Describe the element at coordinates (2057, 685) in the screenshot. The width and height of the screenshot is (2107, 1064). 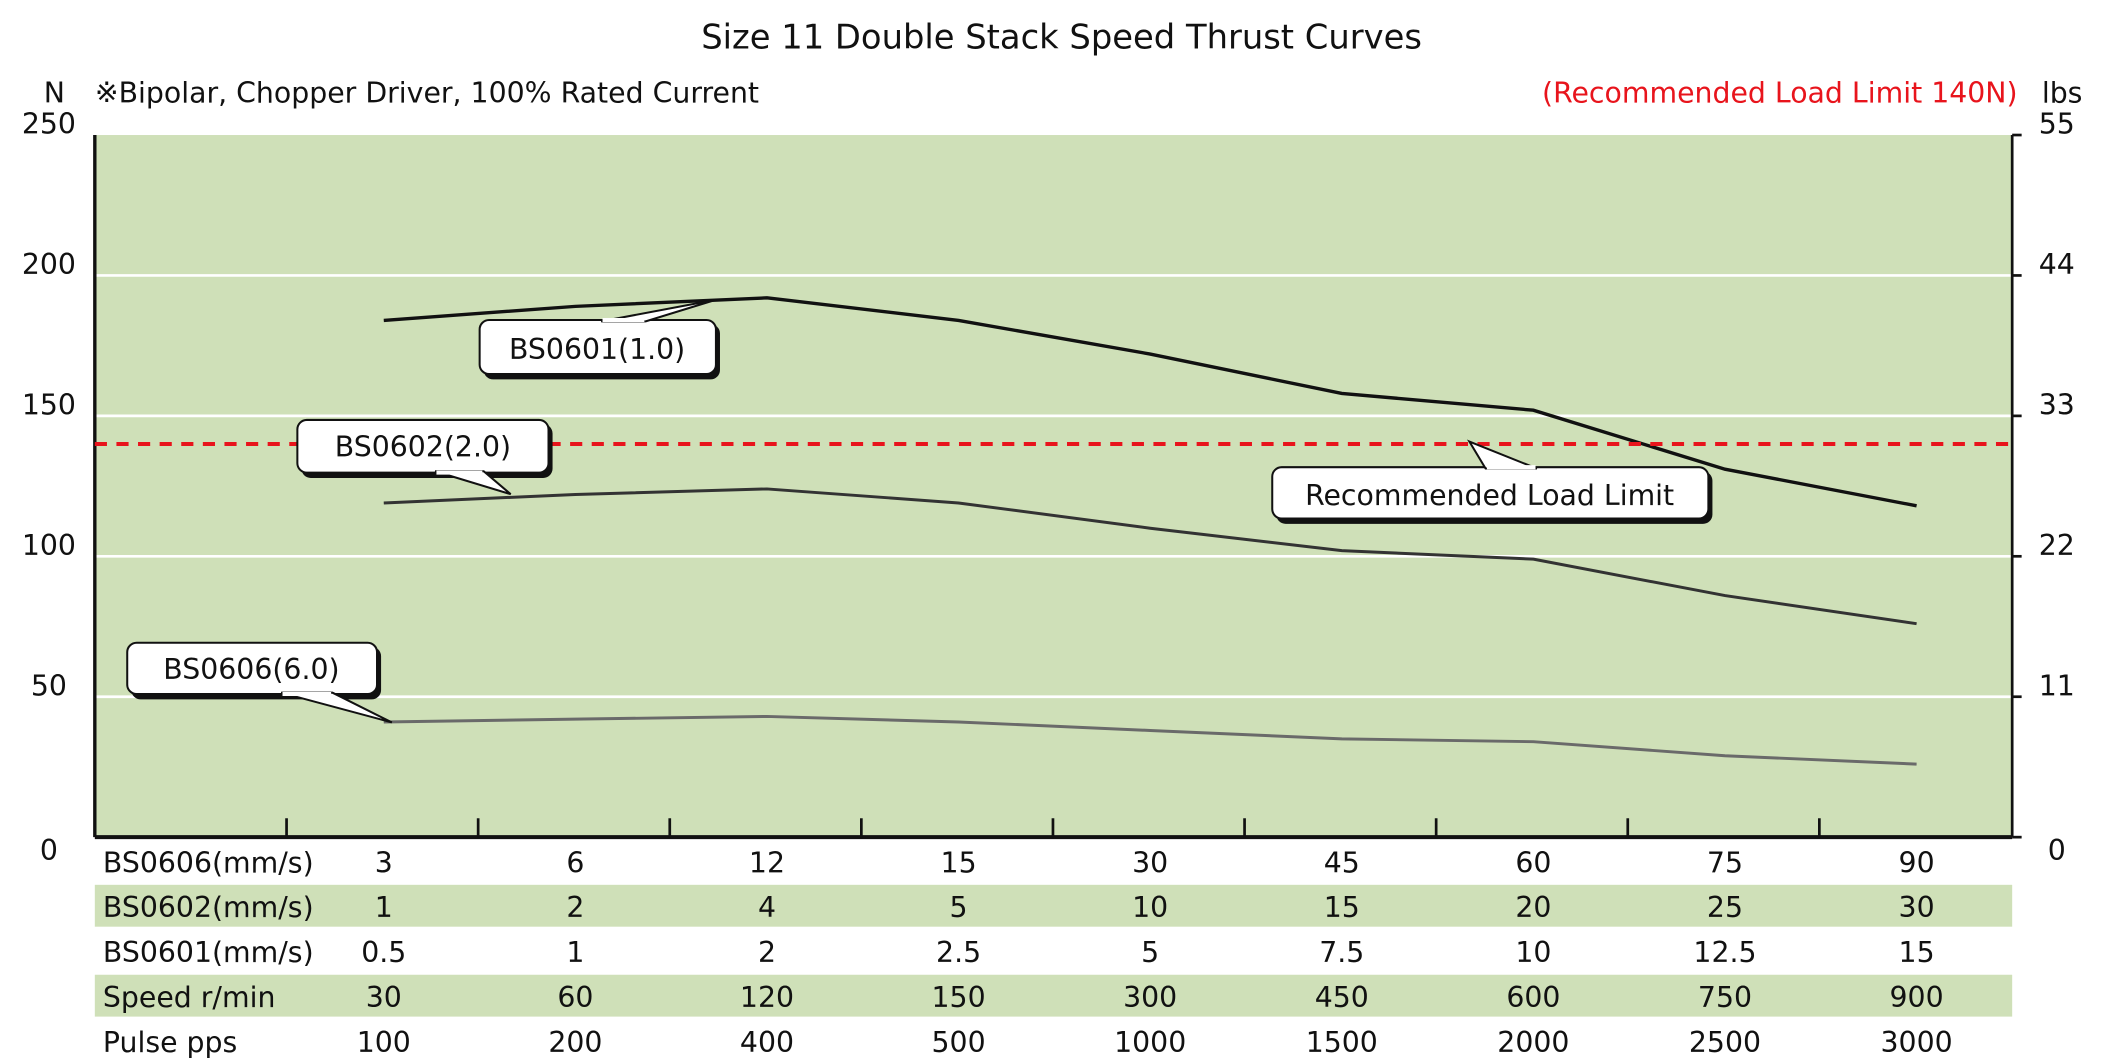
I see `y-tick-label-right: 11` at that location.